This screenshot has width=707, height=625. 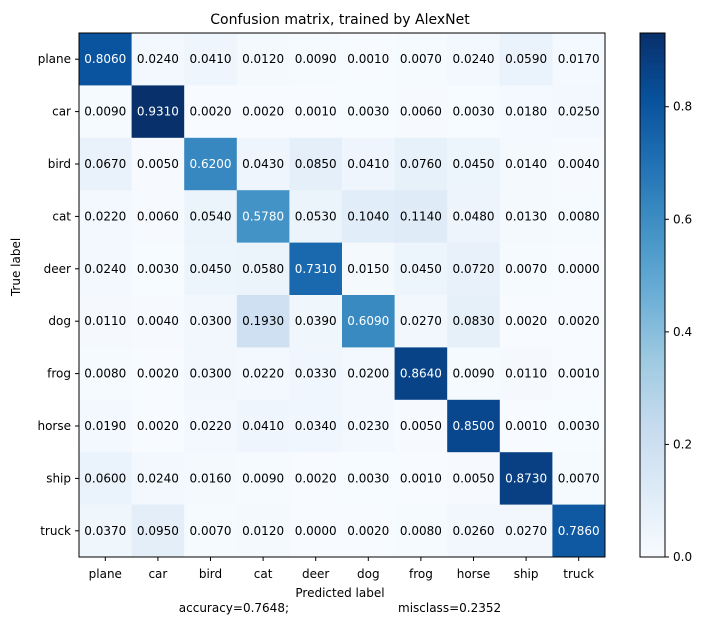 What do you see at coordinates (315, 574) in the screenshot?
I see `x-tick-label: deer` at bounding box center [315, 574].